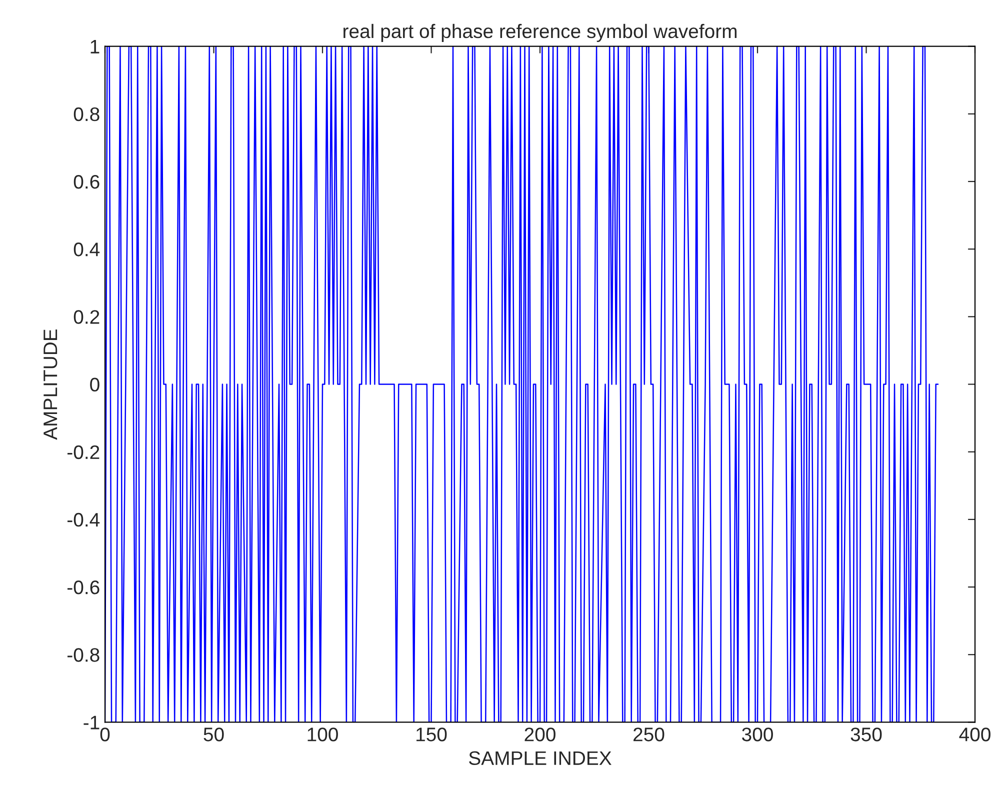 The image size is (1000, 785). What do you see at coordinates (431, 735) in the screenshot?
I see `x-tick-label: 150` at bounding box center [431, 735].